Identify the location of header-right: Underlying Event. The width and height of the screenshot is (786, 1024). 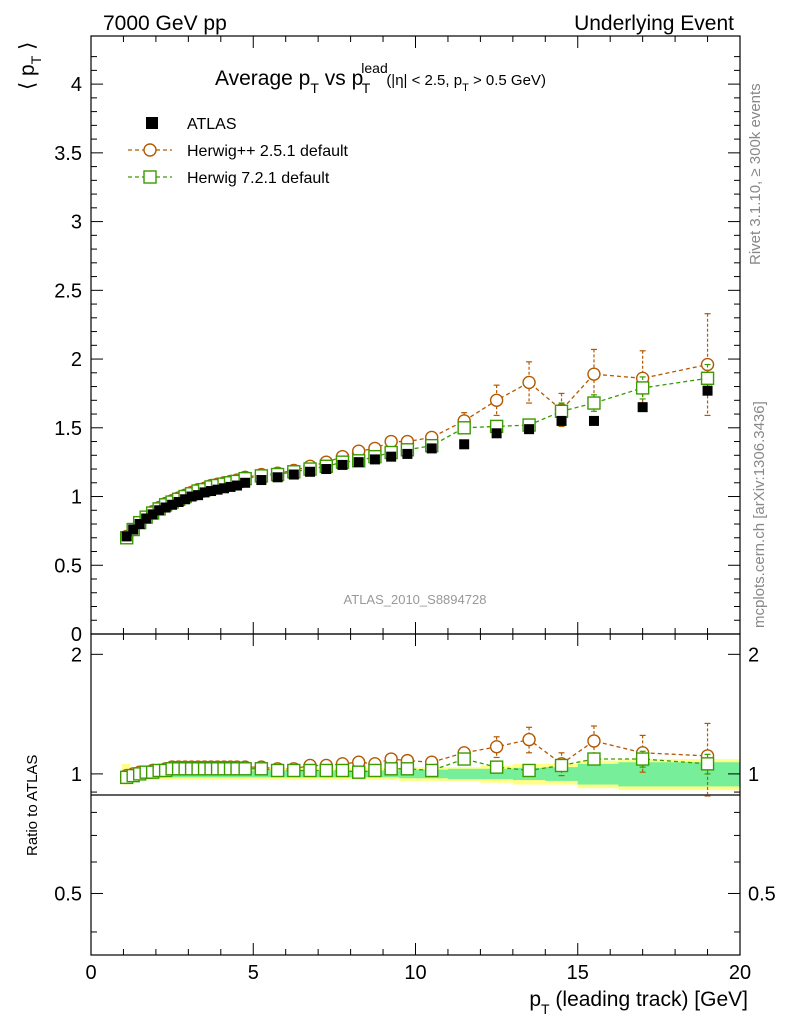
(654, 23).